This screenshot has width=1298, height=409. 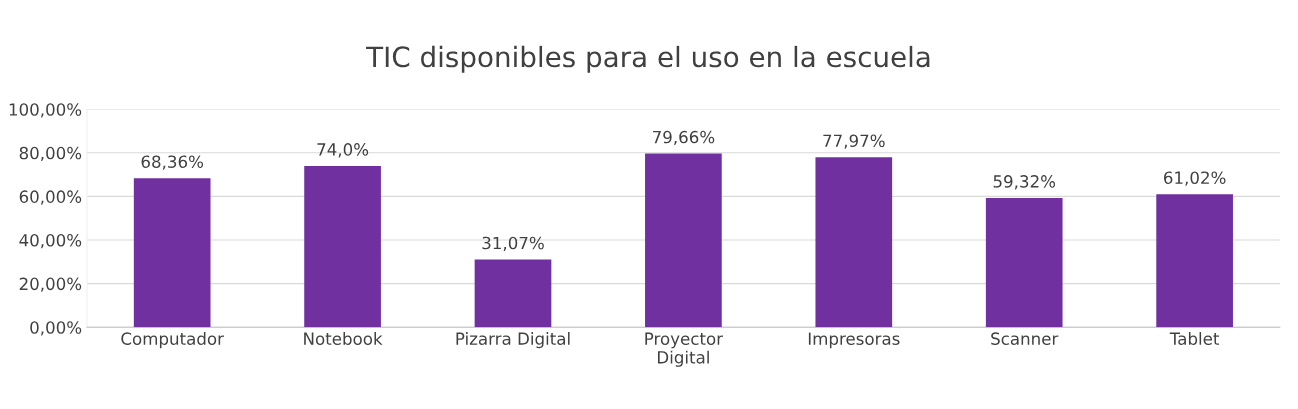 I want to click on y-tick-label: 40,00%, so click(x=50, y=241).